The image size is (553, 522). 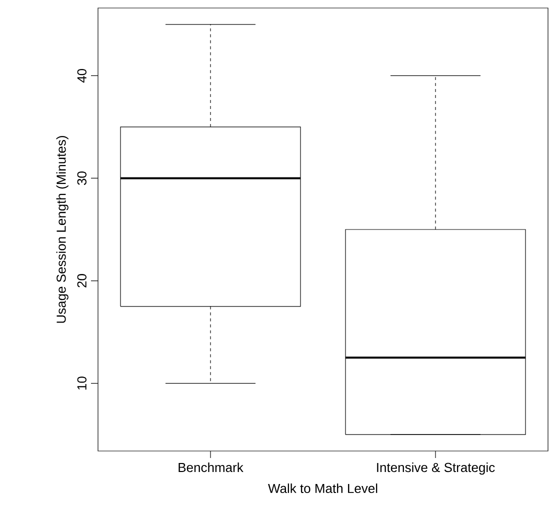 I want to click on y-tick-label: 40, so click(x=81, y=75).